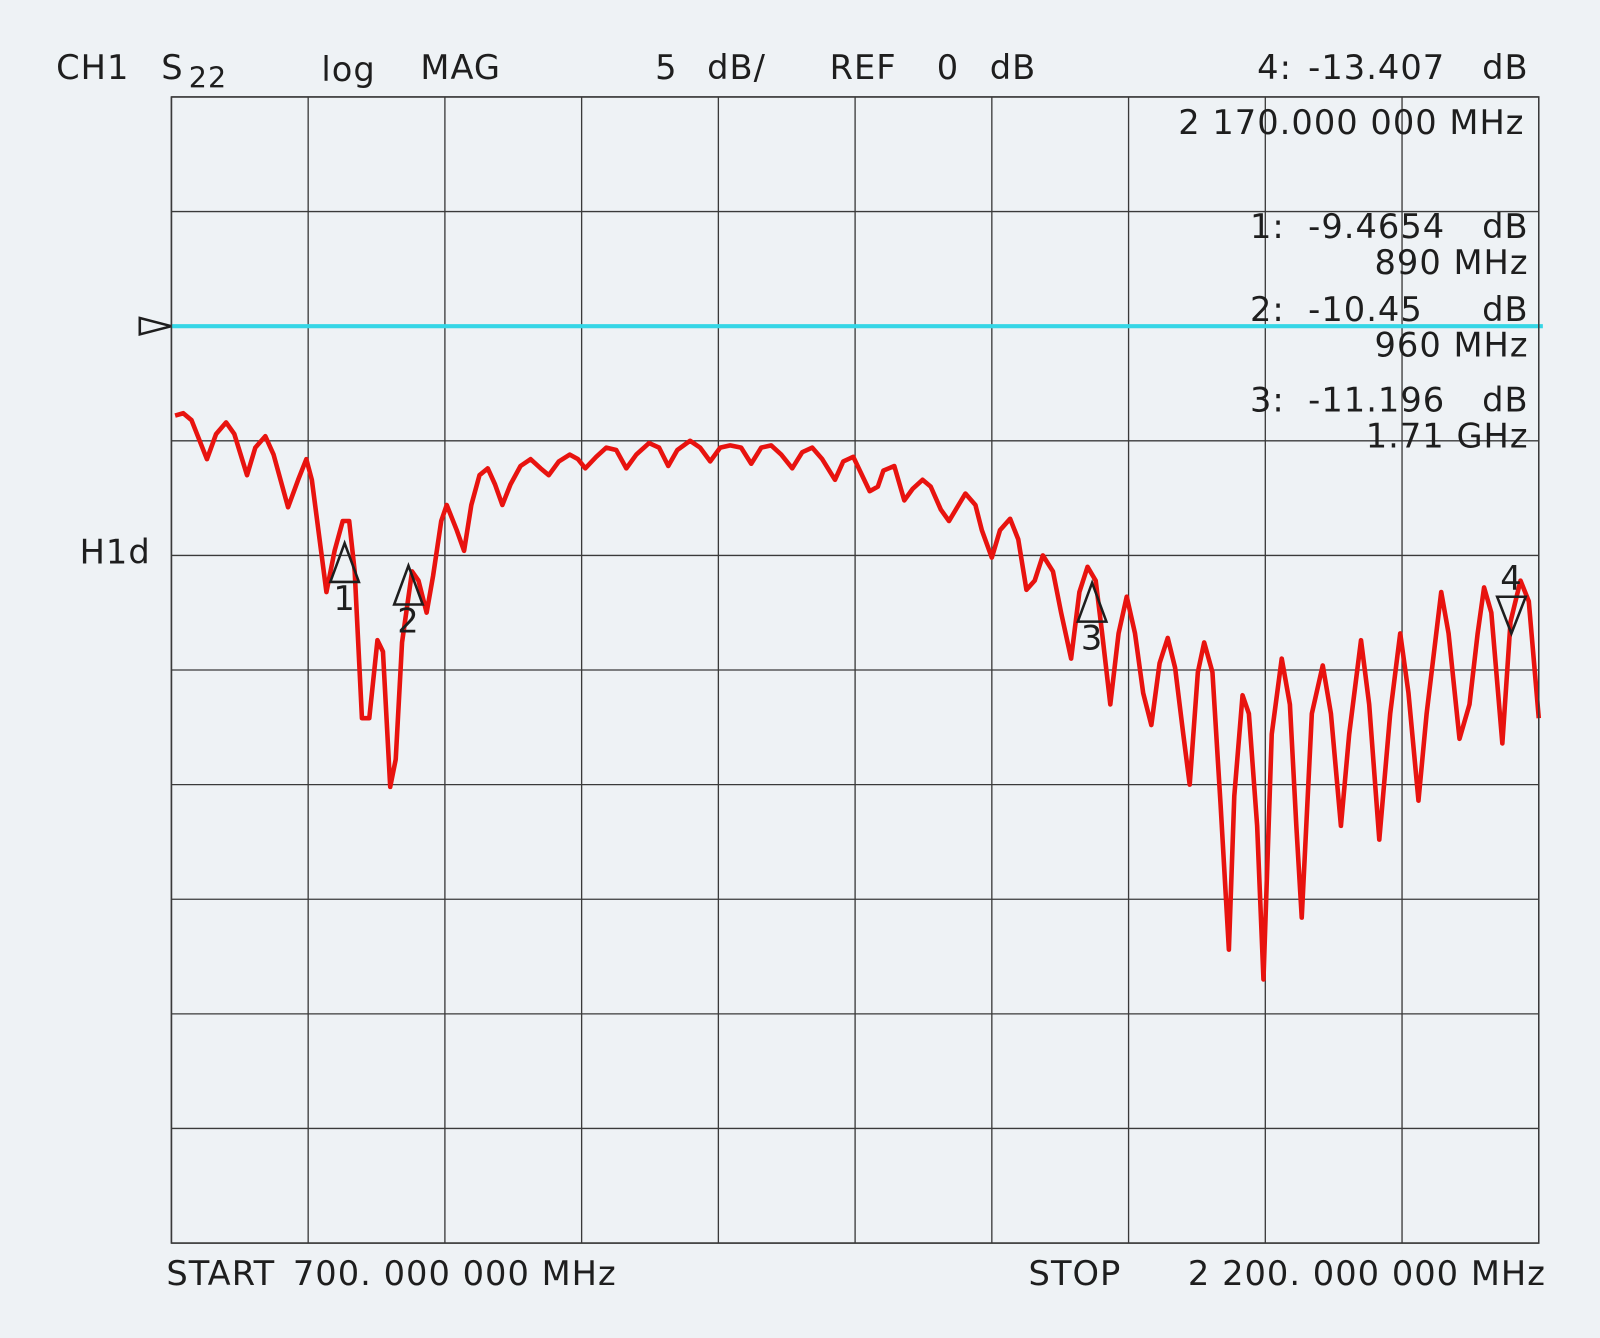  I want to click on format: log, so click(348, 69).